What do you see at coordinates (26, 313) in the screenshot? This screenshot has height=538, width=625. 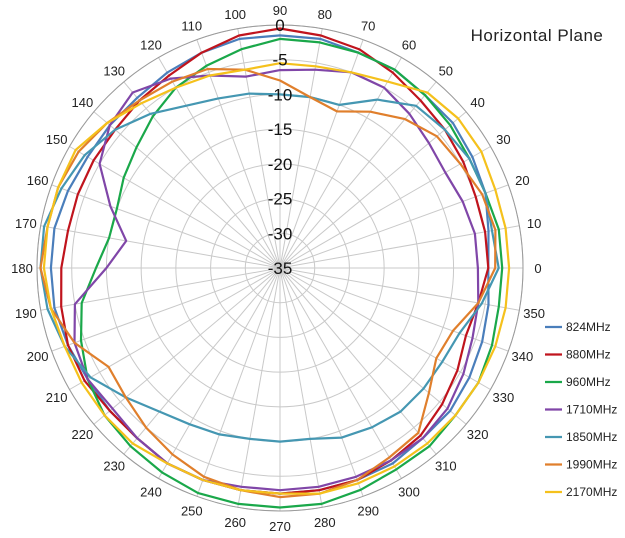 I see `angle-tick-label: 190` at bounding box center [26, 313].